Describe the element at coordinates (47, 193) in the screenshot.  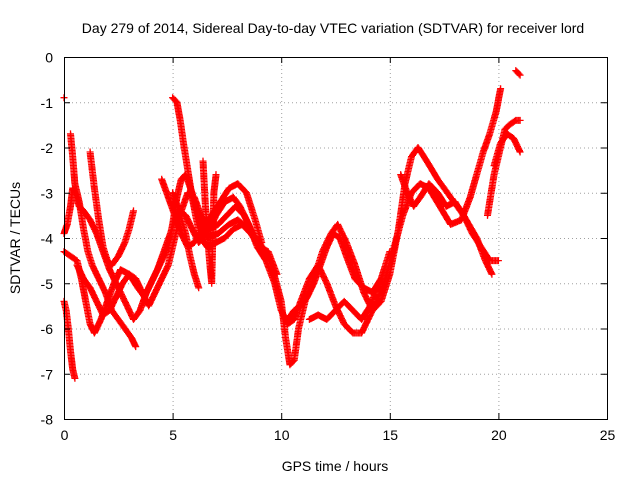
I see `y-tick-label: -3` at that location.